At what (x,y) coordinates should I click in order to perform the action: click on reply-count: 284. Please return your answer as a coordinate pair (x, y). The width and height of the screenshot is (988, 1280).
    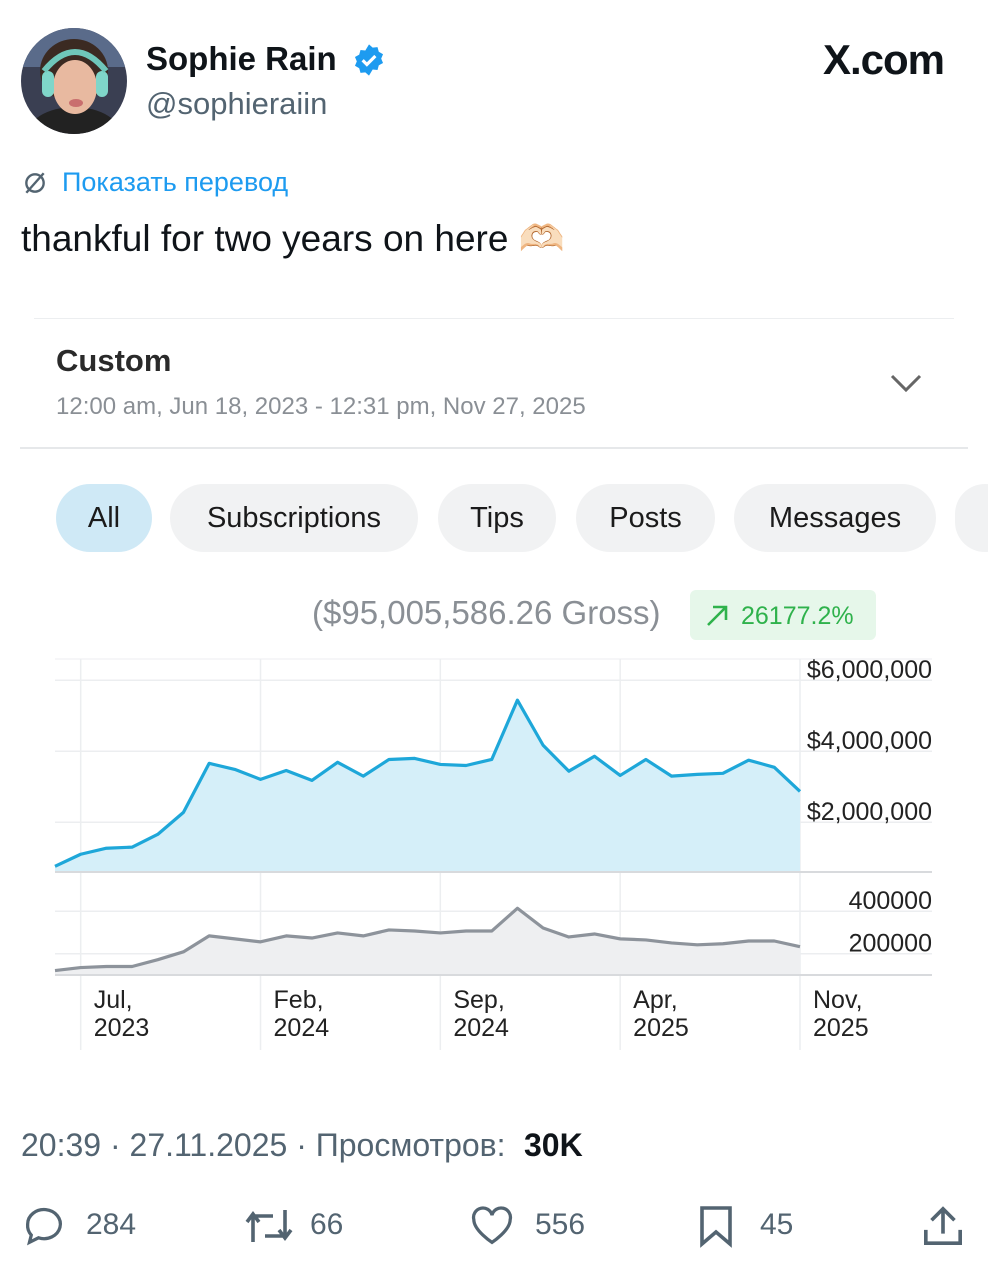
    Looking at the image, I should click on (111, 1224).